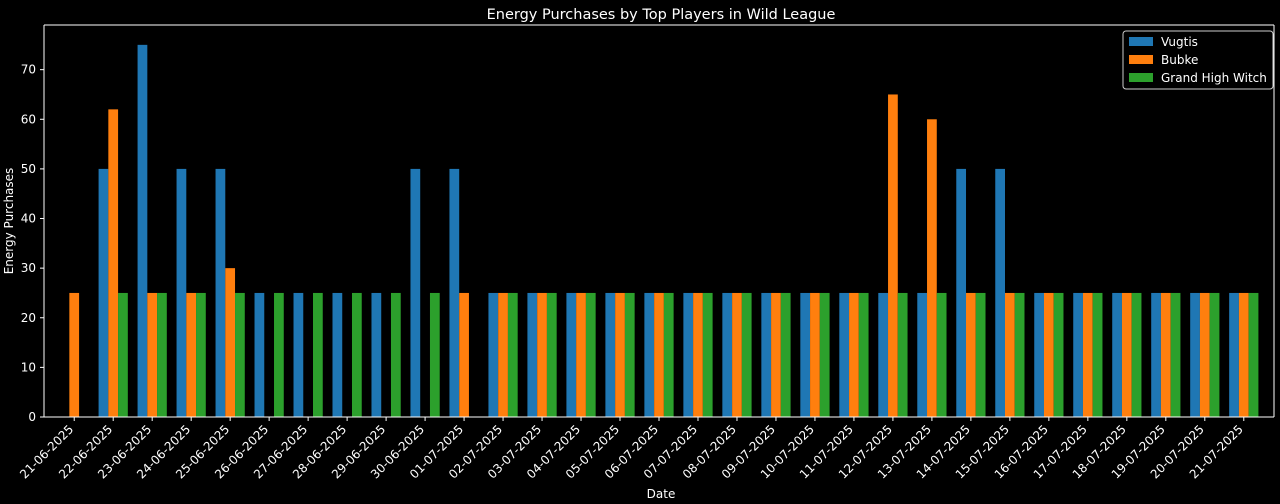  What do you see at coordinates (1214, 78) in the screenshot?
I see `legend-label: Grand High Witch` at bounding box center [1214, 78].